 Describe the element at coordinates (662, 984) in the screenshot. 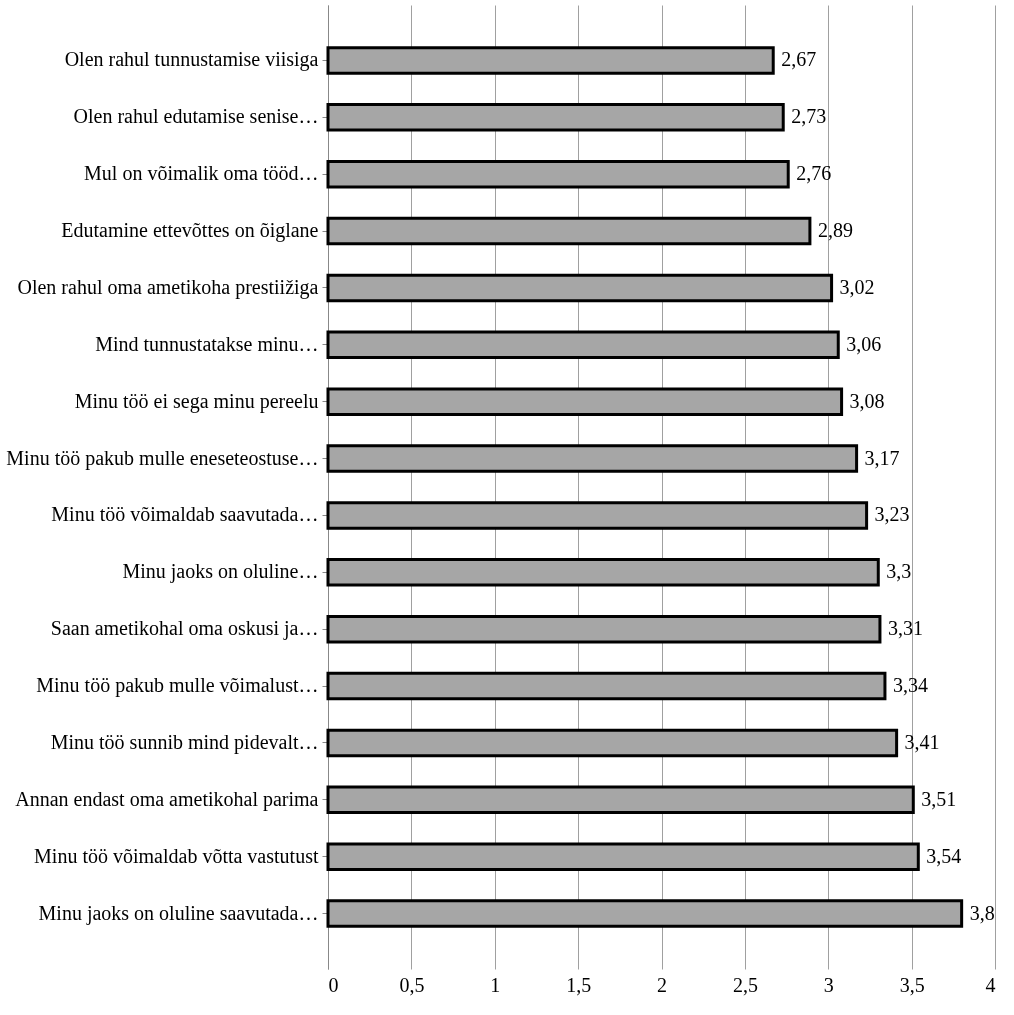

I see `x-tick-label: 2` at that location.